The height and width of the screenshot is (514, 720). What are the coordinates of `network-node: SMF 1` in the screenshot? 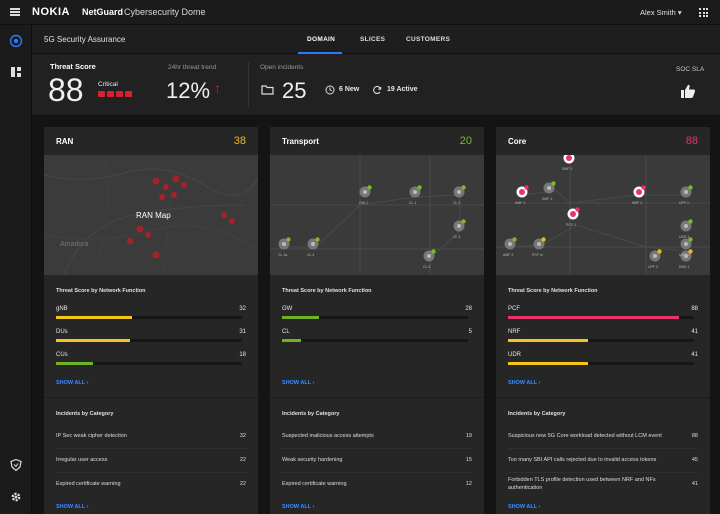 It's located at (549, 191).